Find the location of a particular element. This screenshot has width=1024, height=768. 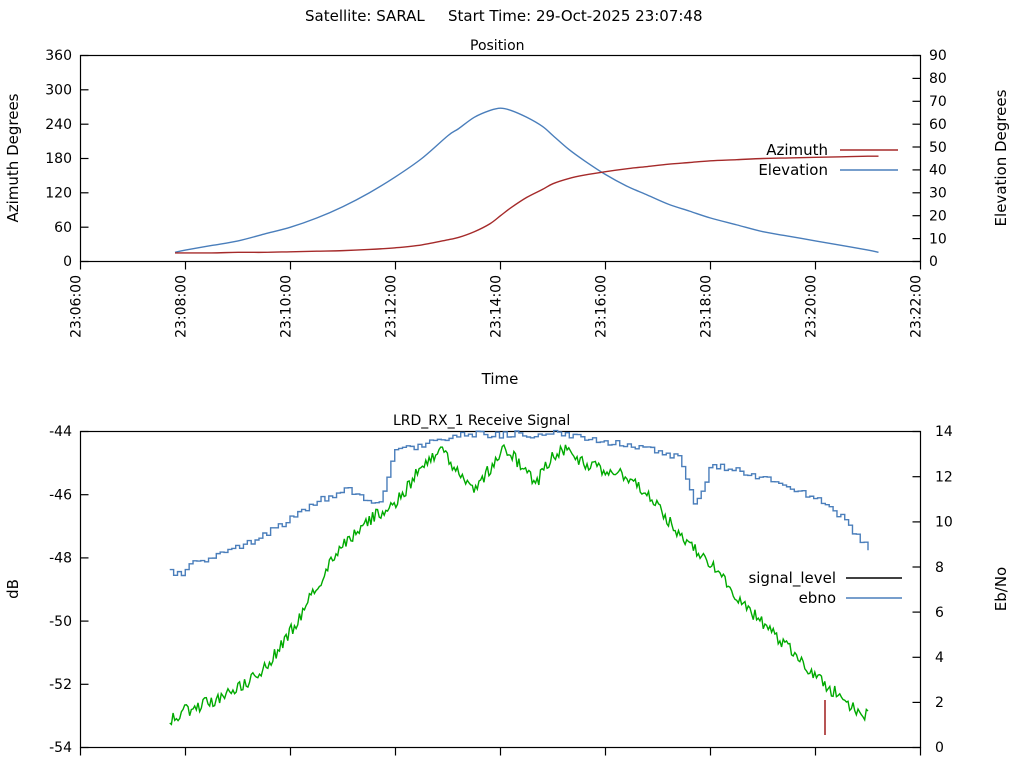

ebno-line is located at coordinates (519, 503).